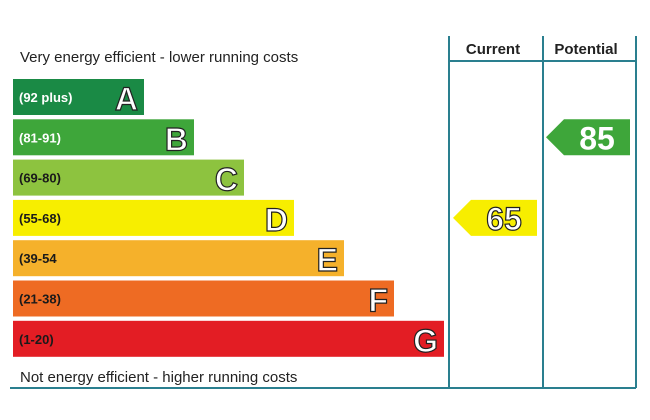 The width and height of the screenshot is (650, 420). What do you see at coordinates (541, 178) in the screenshot?
I see `rating-markers: 65 85` at bounding box center [541, 178].